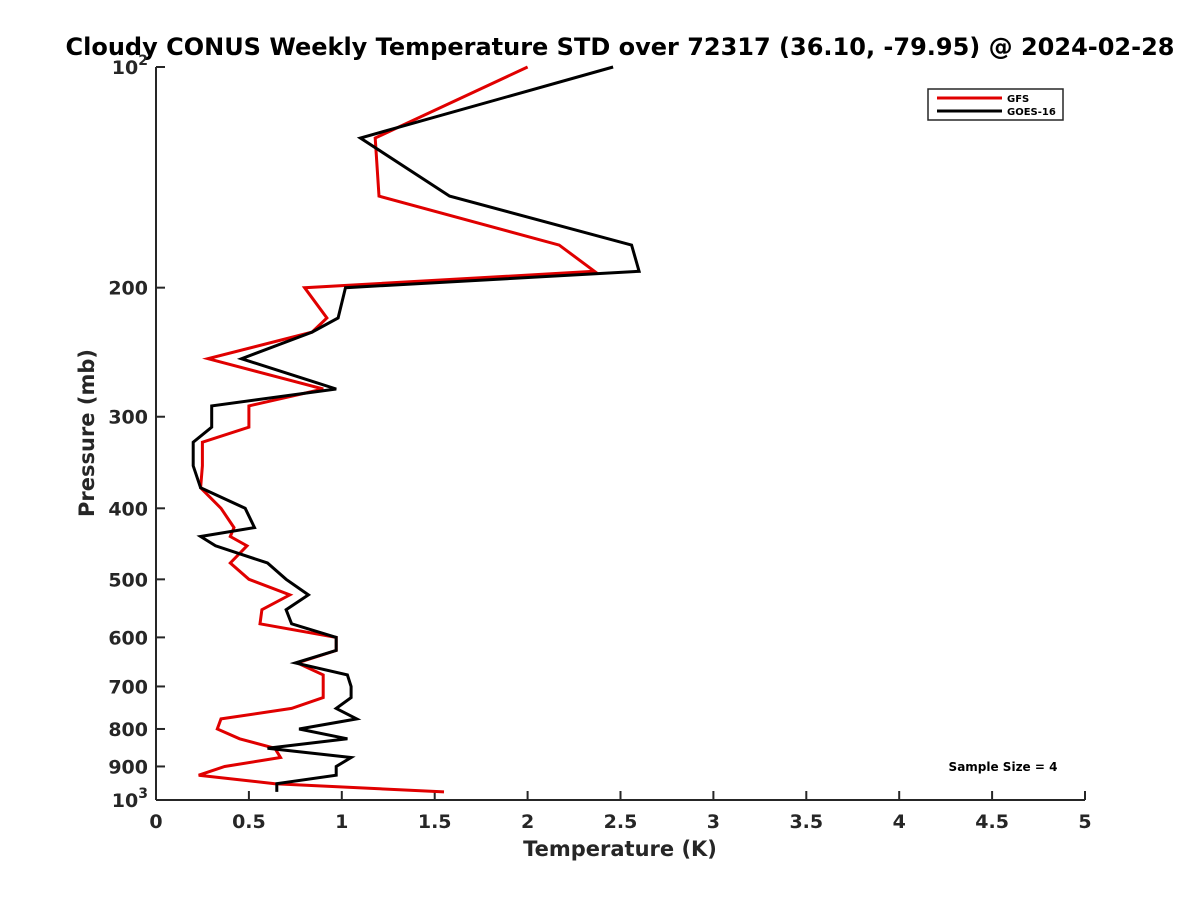  I want to click on y-tick-label: 600, so click(128, 638).